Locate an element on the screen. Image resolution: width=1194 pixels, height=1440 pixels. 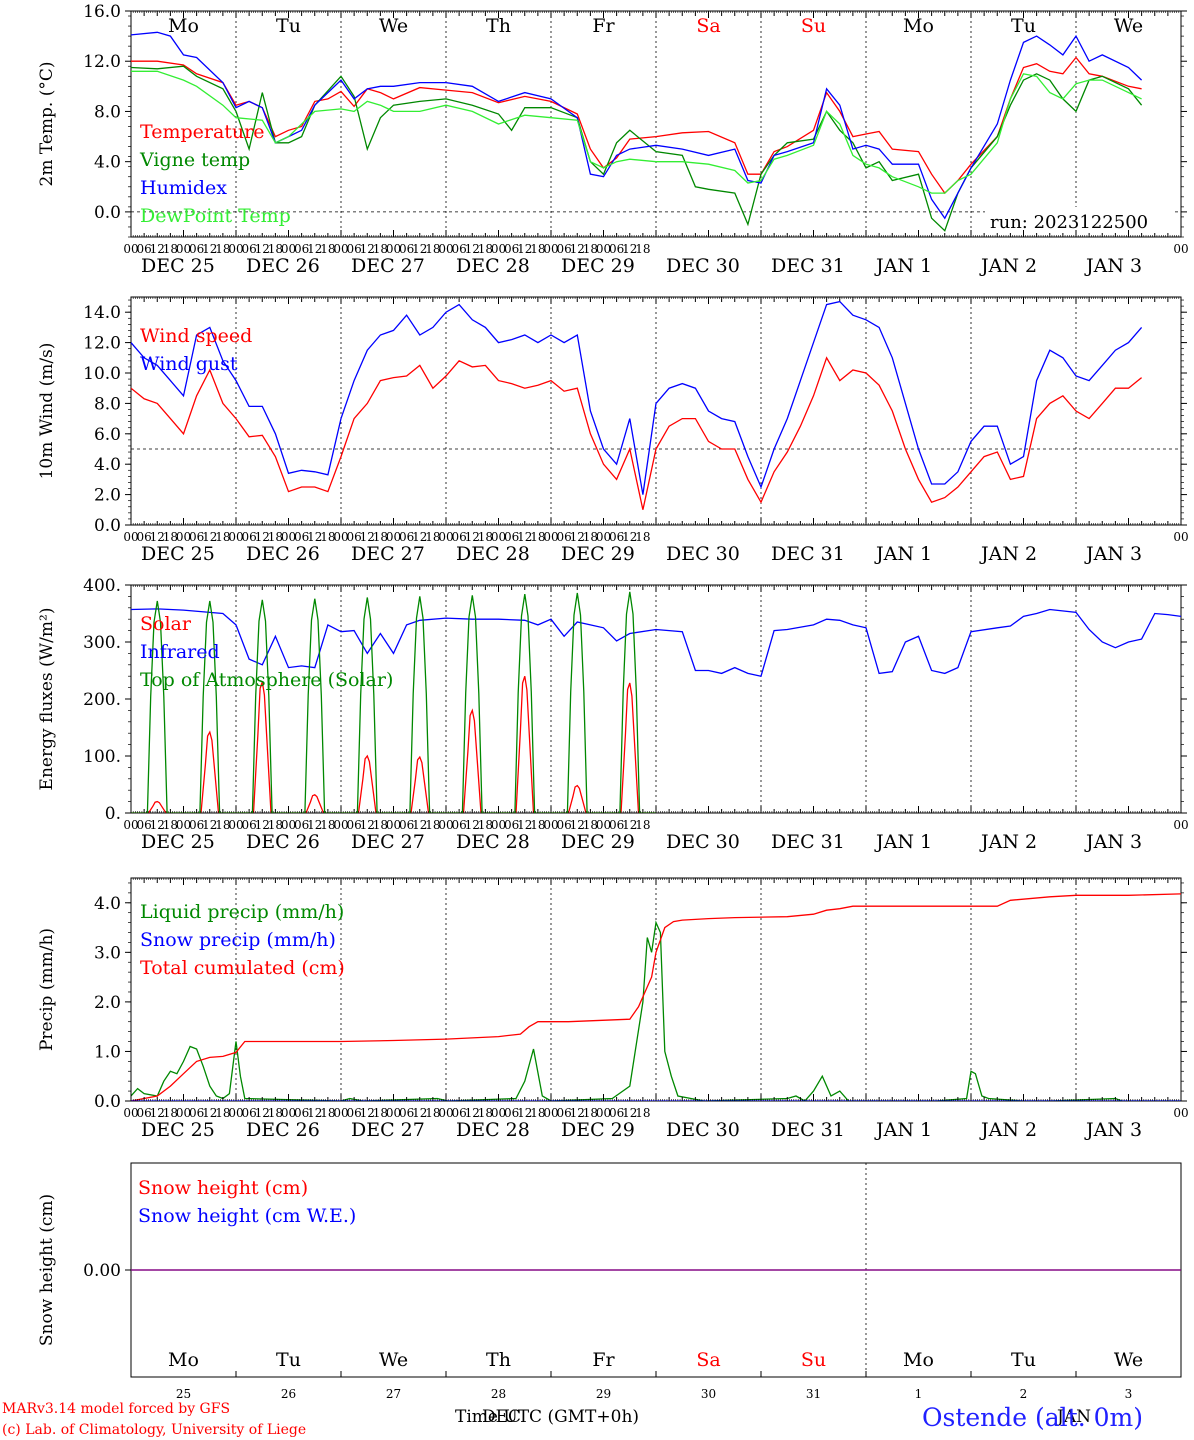
precip-date-label: DEC 29 is located at coordinates (598, 1130).